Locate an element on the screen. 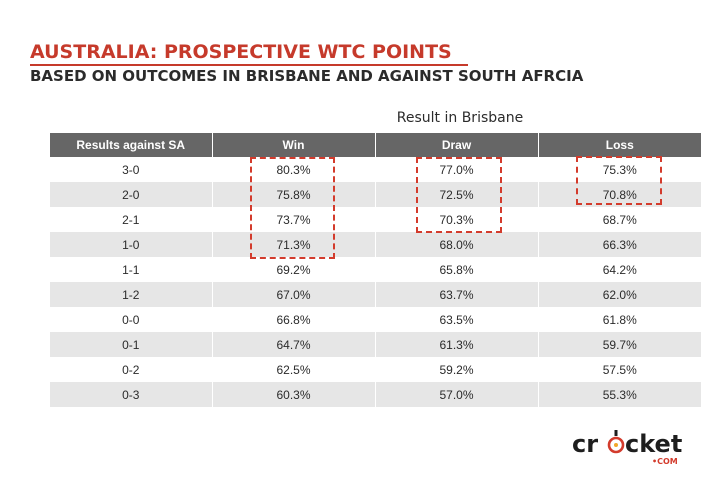 This screenshot has width=714, height=477. row-label: 3-0 is located at coordinates (131, 169).